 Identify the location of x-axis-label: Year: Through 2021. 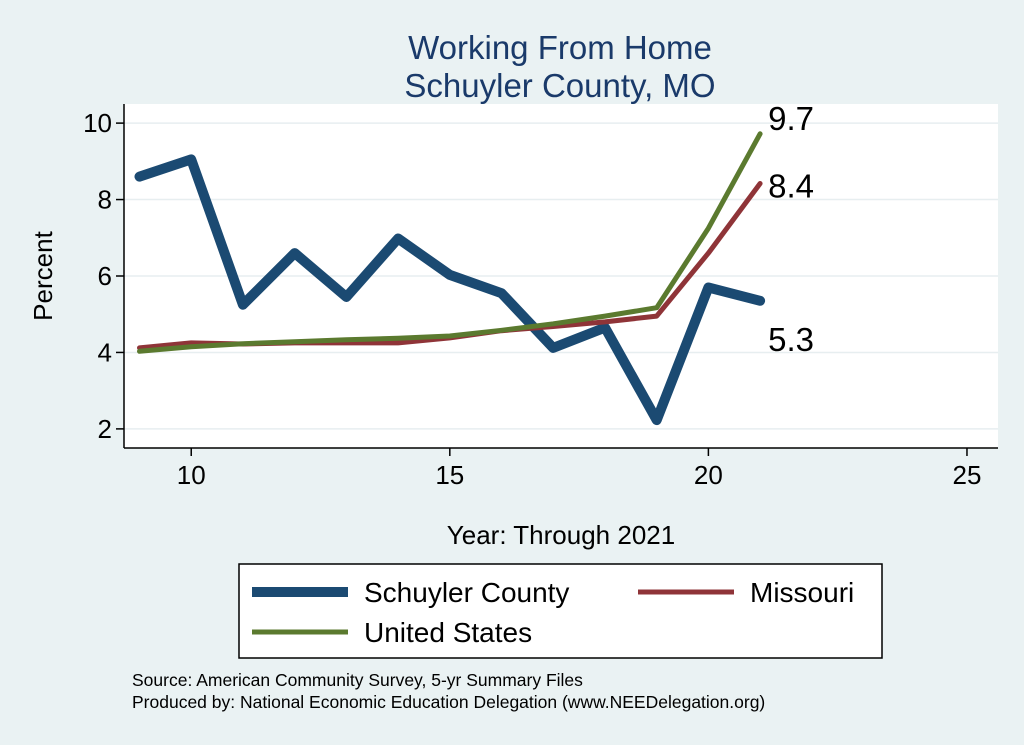
(561, 535).